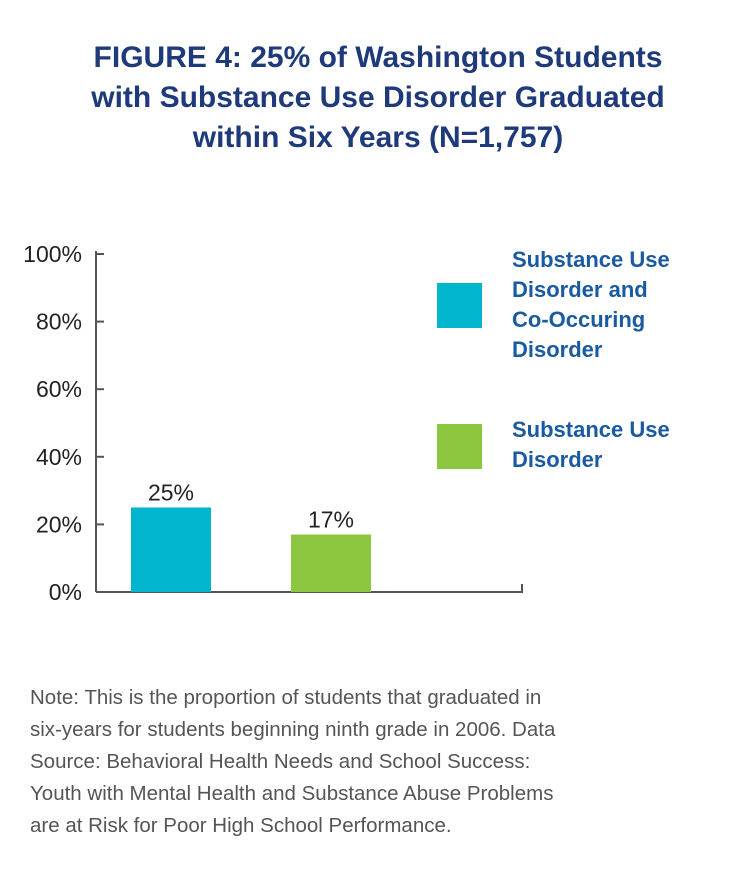  I want to click on bars-group: 25% 17%, so click(251, 536).